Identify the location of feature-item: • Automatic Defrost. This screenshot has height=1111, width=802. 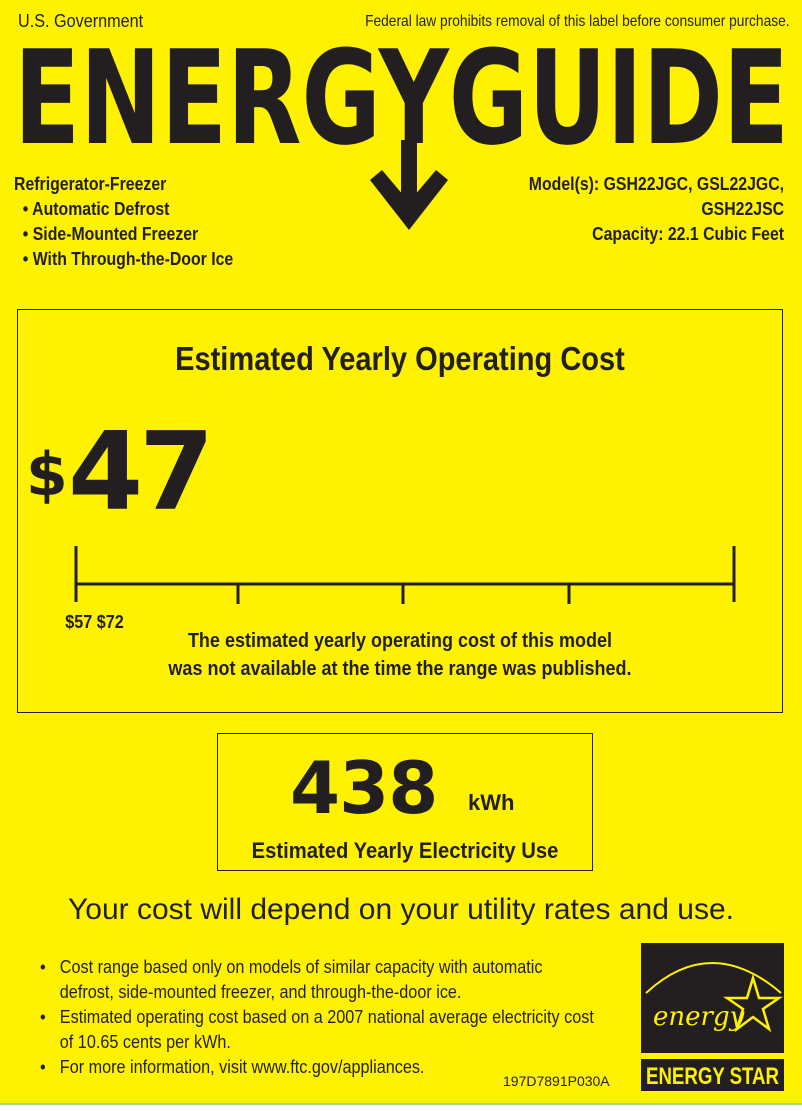
(96, 209).